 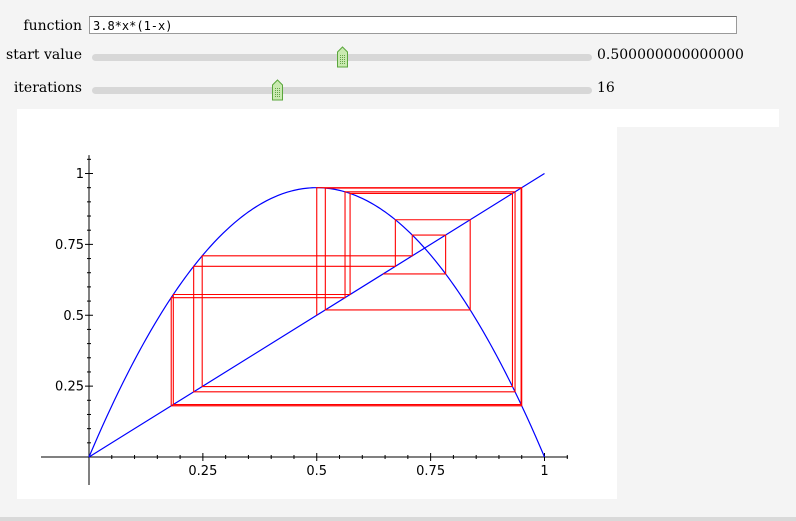 What do you see at coordinates (413, 25) in the screenshot?
I see `function-input: 3.8*x*(1-x)` at bounding box center [413, 25].